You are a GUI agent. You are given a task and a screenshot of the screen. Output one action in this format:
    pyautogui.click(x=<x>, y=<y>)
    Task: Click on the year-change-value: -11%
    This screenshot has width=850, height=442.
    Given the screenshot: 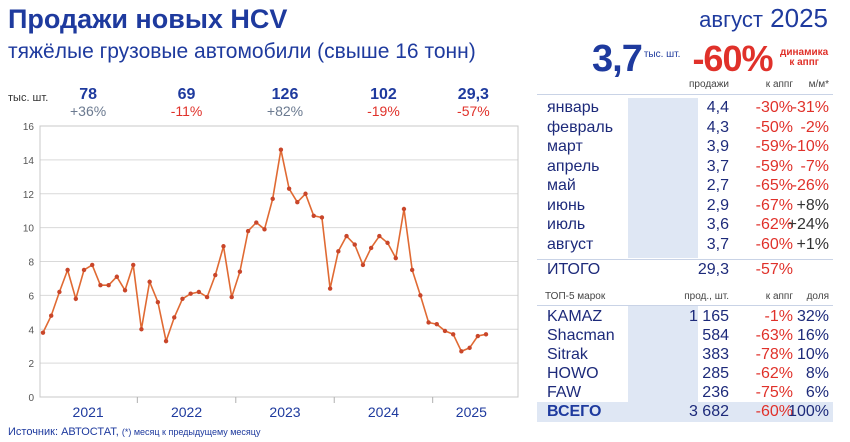 What is the action you would take?
    pyautogui.click(x=186, y=111)
    